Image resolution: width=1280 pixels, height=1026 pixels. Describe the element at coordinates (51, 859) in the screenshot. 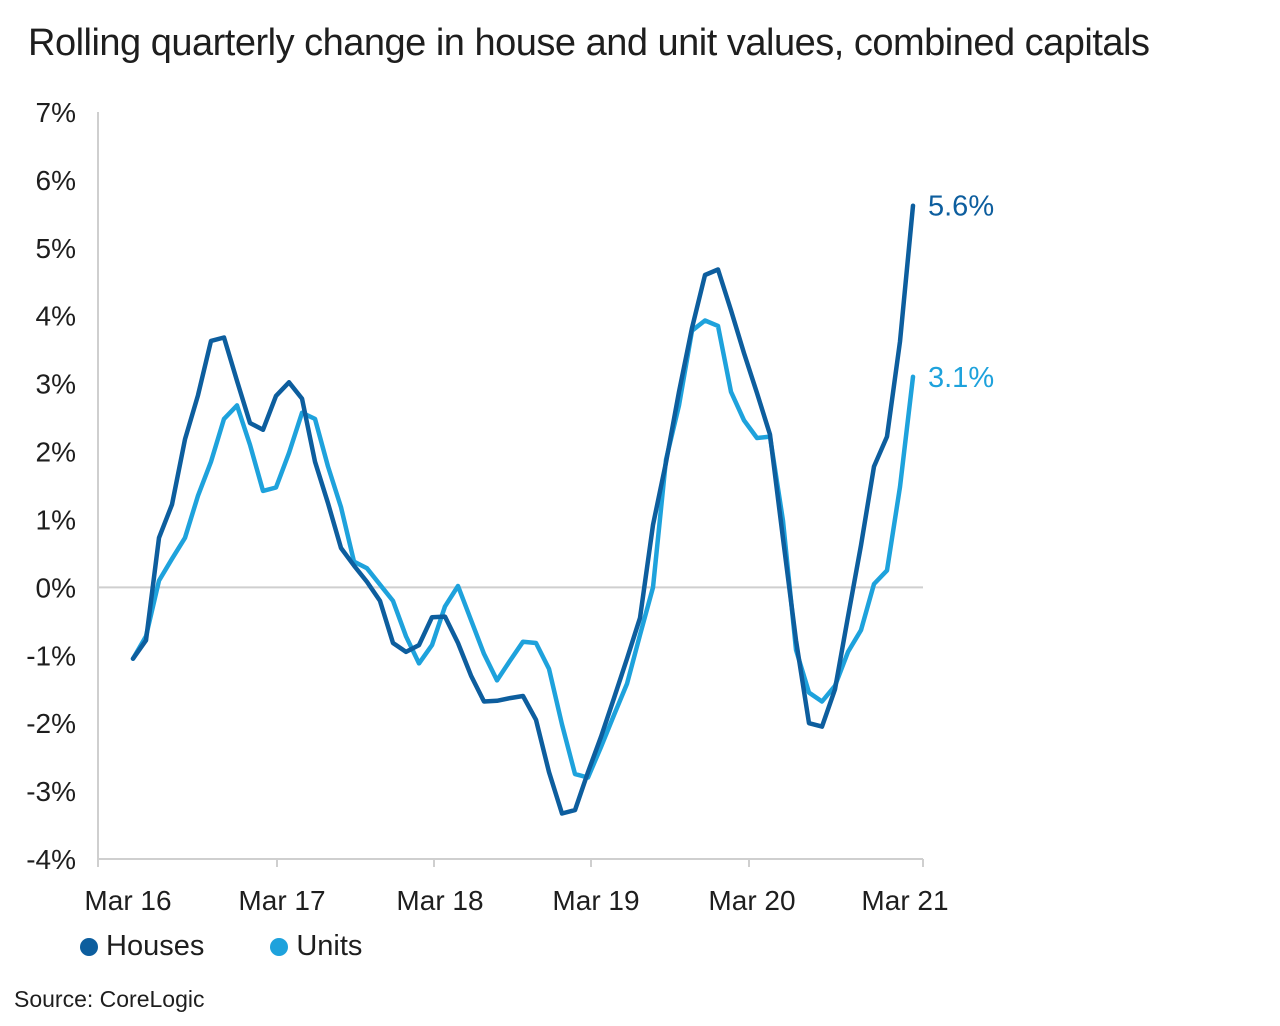

I see `y-tick-label: -4%` at that location.